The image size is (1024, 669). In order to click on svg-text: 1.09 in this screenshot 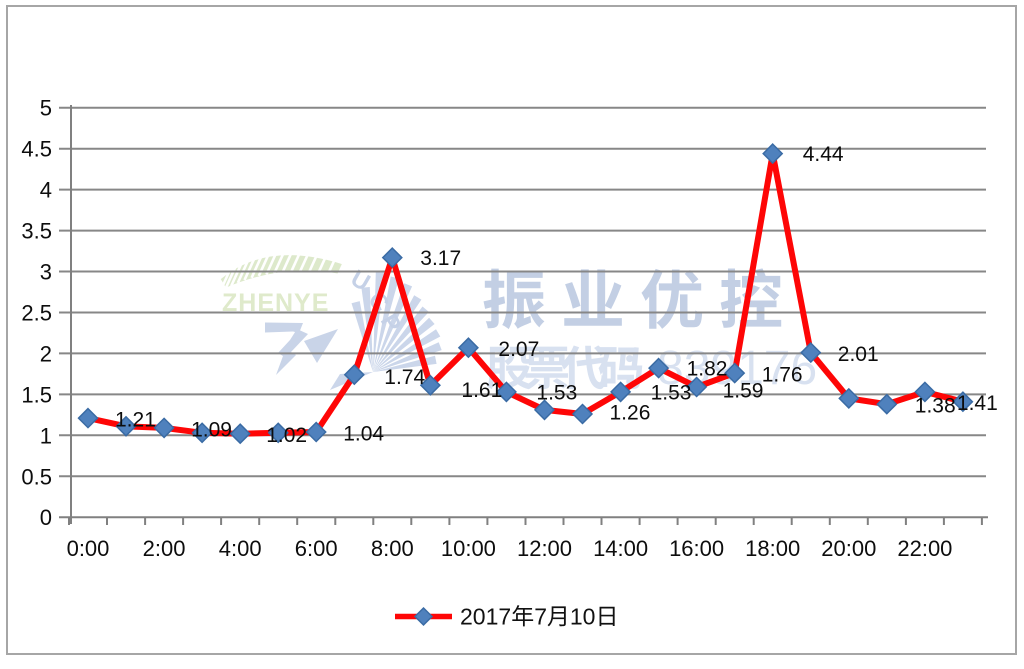, I will do `click(211, 429)`.